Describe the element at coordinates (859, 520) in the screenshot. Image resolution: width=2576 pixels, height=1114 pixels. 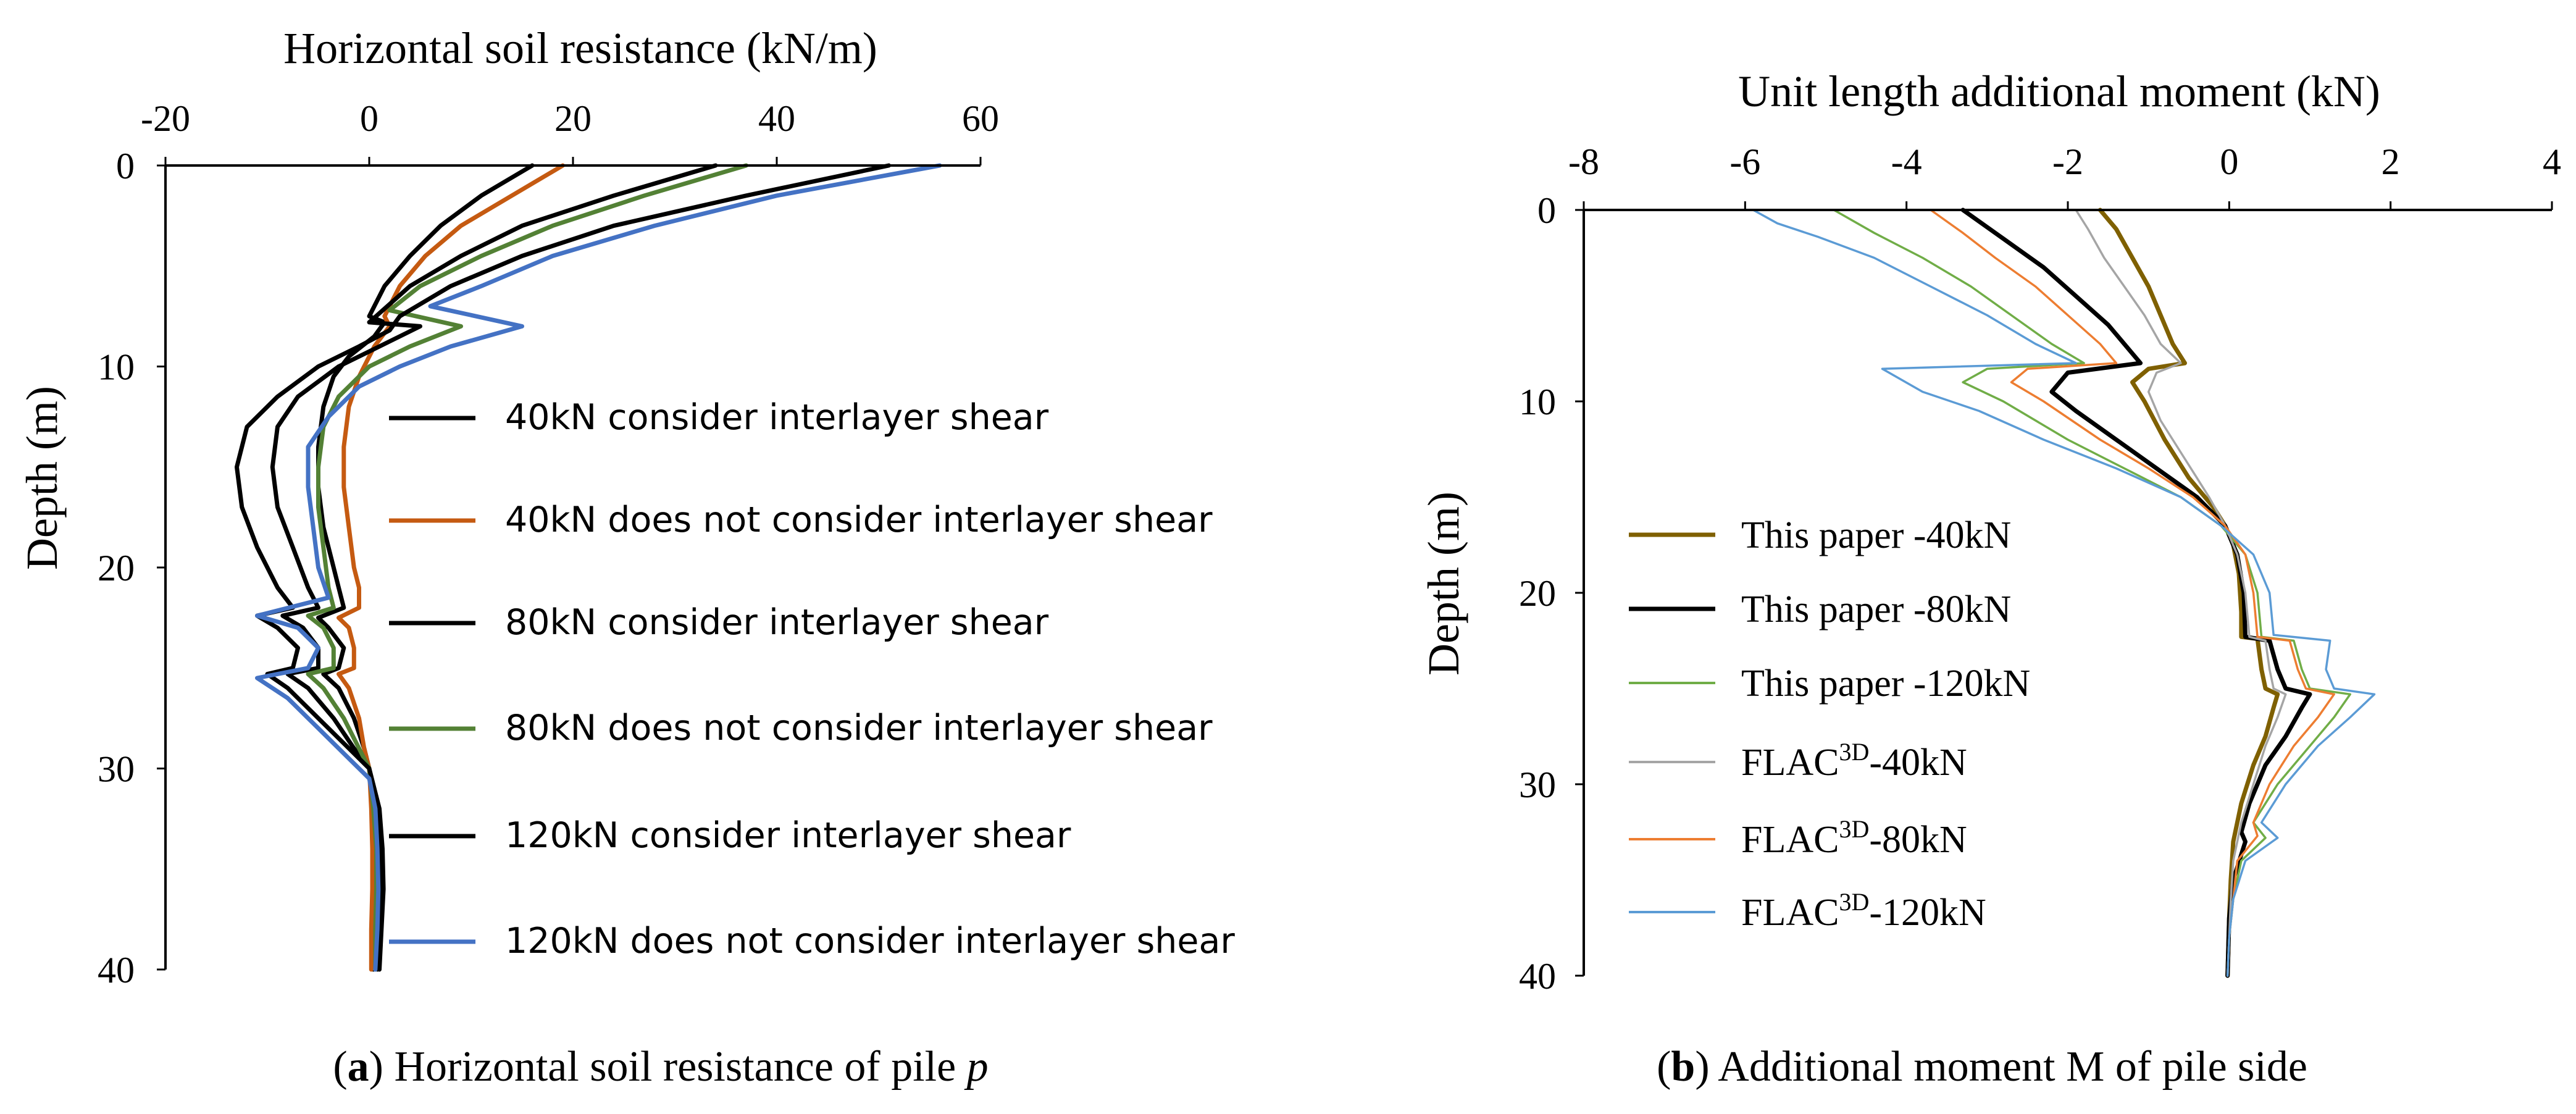
I see `legend-label: 40kN does not consider interlayer shear` at that location.